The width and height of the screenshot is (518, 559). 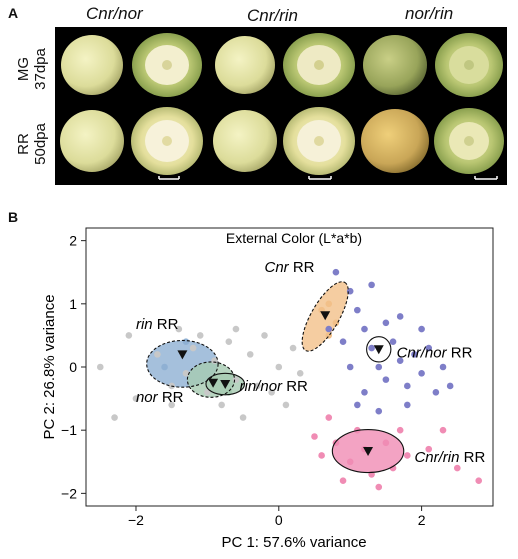 I want to click on panel-a-label: A, so click(x=13, y=13).